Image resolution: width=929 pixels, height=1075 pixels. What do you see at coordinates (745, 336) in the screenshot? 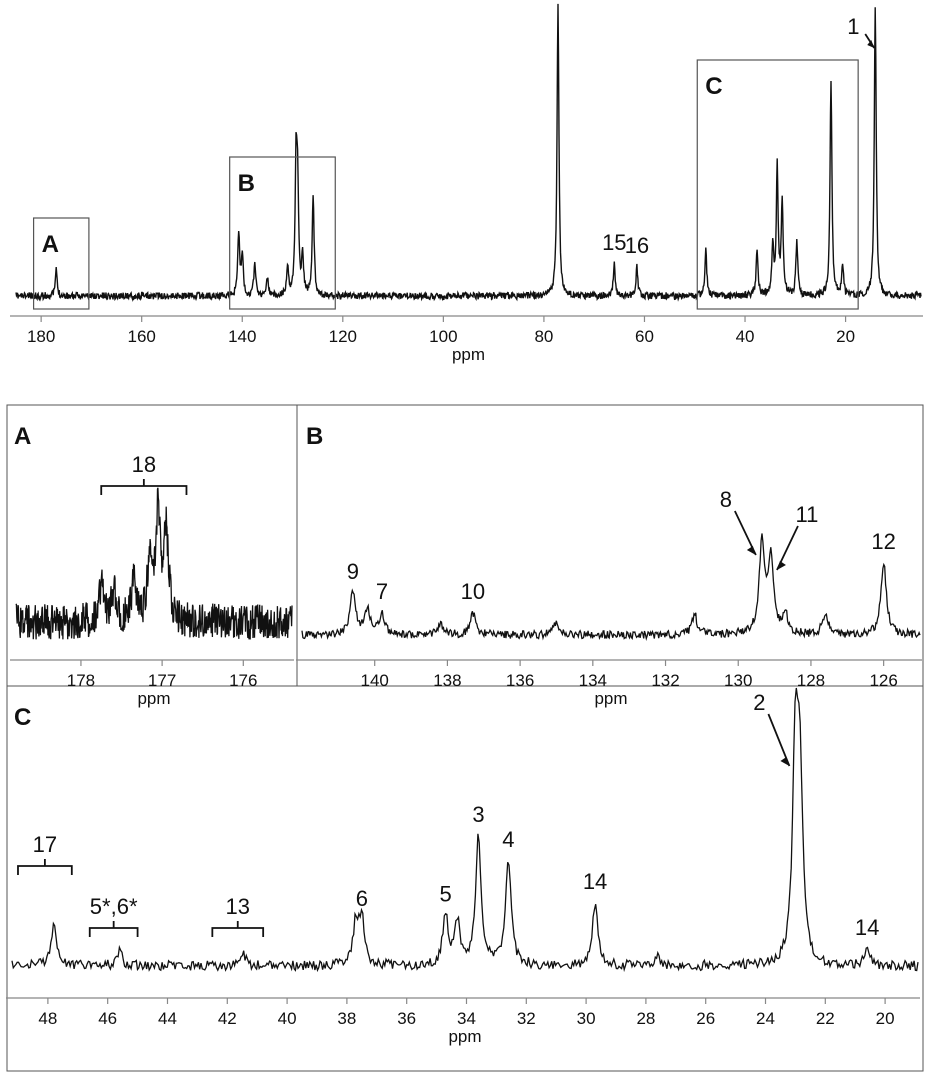
I see `x-tick-label: 40` at bounding box center [745, 336].